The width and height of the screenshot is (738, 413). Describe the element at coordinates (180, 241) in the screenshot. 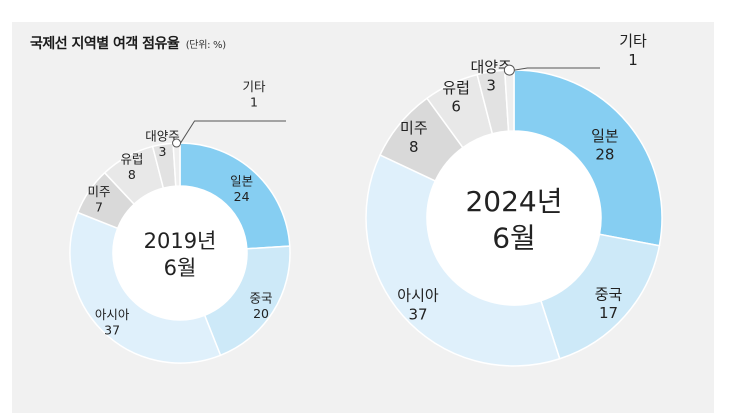

I see `center-label: 2019년` at that location.